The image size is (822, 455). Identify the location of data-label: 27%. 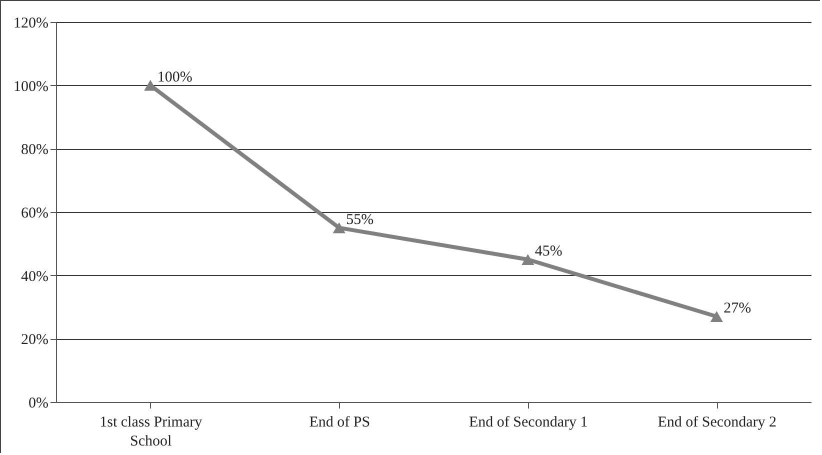
(738, 308).